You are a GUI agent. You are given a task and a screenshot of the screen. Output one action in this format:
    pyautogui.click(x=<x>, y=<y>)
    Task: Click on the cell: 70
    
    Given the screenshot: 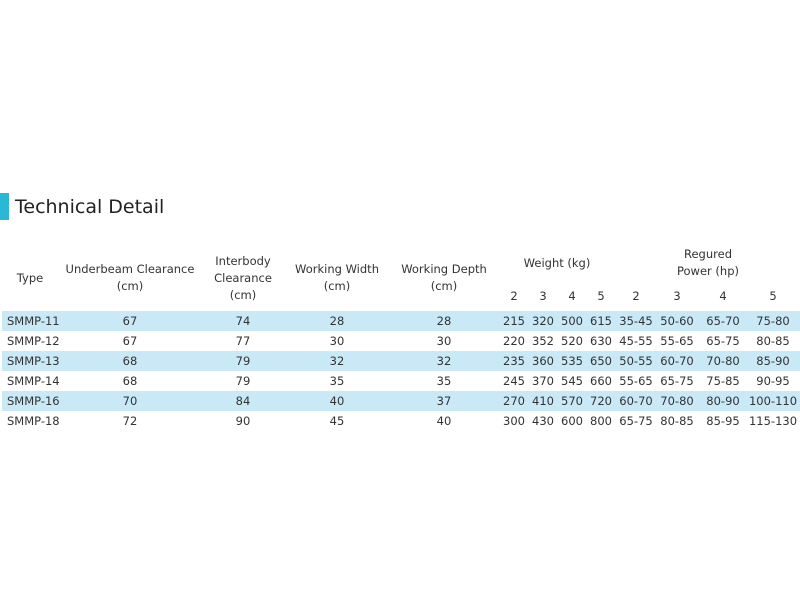 What is the action you would take?
    pyautogui.click(x=130, y=401)
    